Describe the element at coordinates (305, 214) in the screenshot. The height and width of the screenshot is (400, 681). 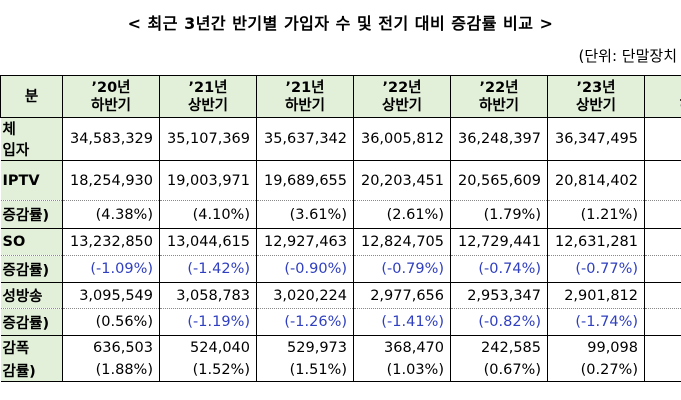
I see `cell: (3.61%)` at that location.